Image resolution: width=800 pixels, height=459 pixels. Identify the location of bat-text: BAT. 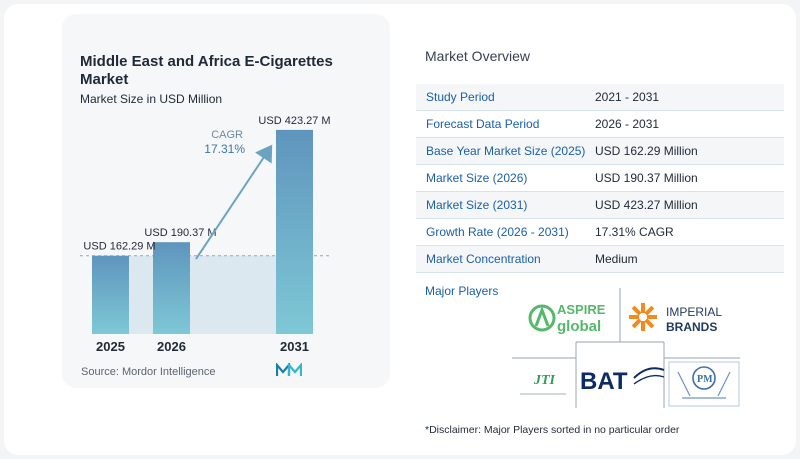
(604, 381).